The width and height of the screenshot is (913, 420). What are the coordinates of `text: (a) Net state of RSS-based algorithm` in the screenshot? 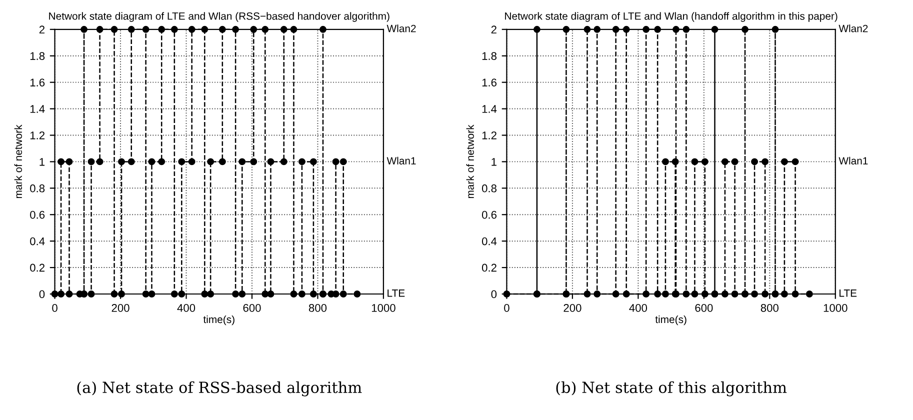 It's located at (219, 388).